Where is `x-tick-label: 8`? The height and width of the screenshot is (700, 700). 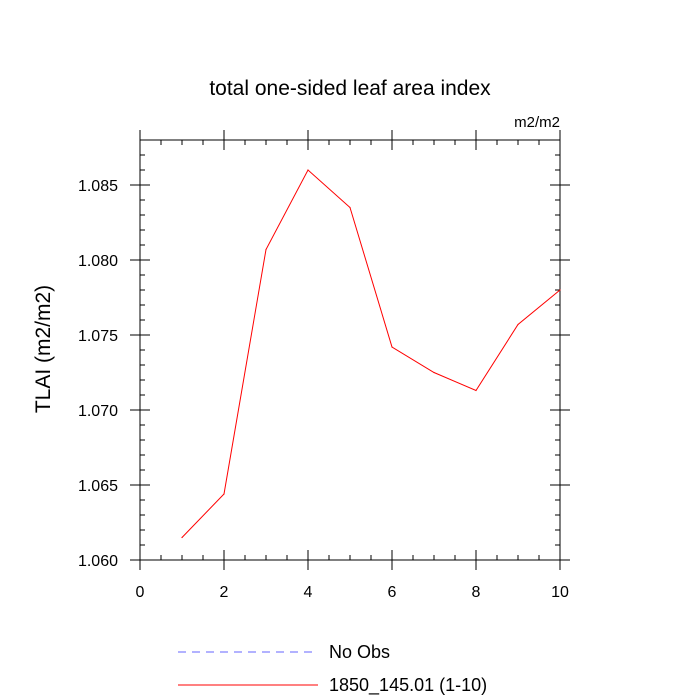 x-tick-label: 8 is located at coordinates (476, 592).